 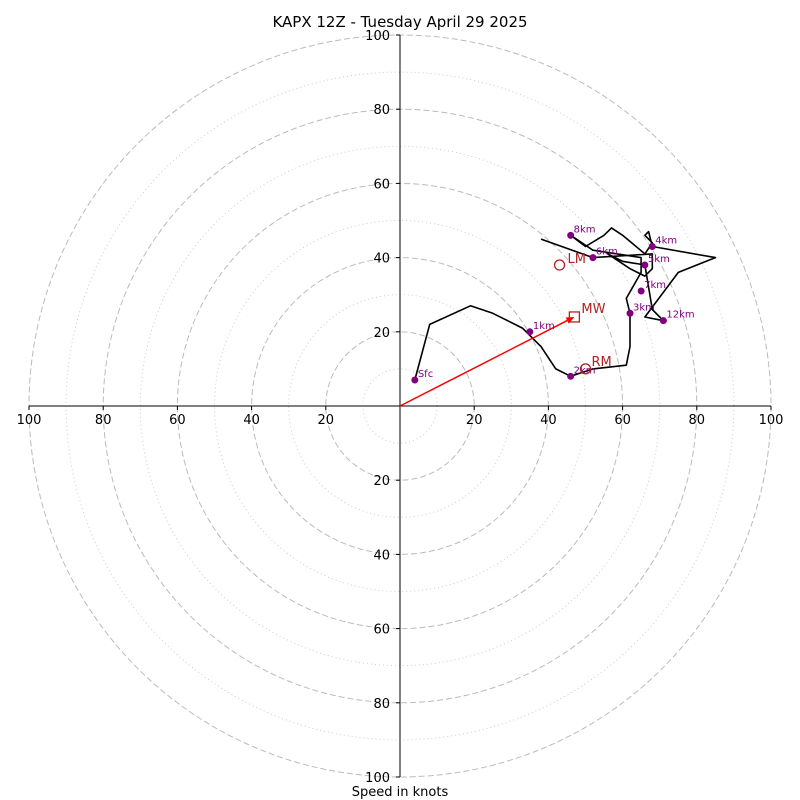 I want to click on height-point-8km, so click(x=571, y=235).